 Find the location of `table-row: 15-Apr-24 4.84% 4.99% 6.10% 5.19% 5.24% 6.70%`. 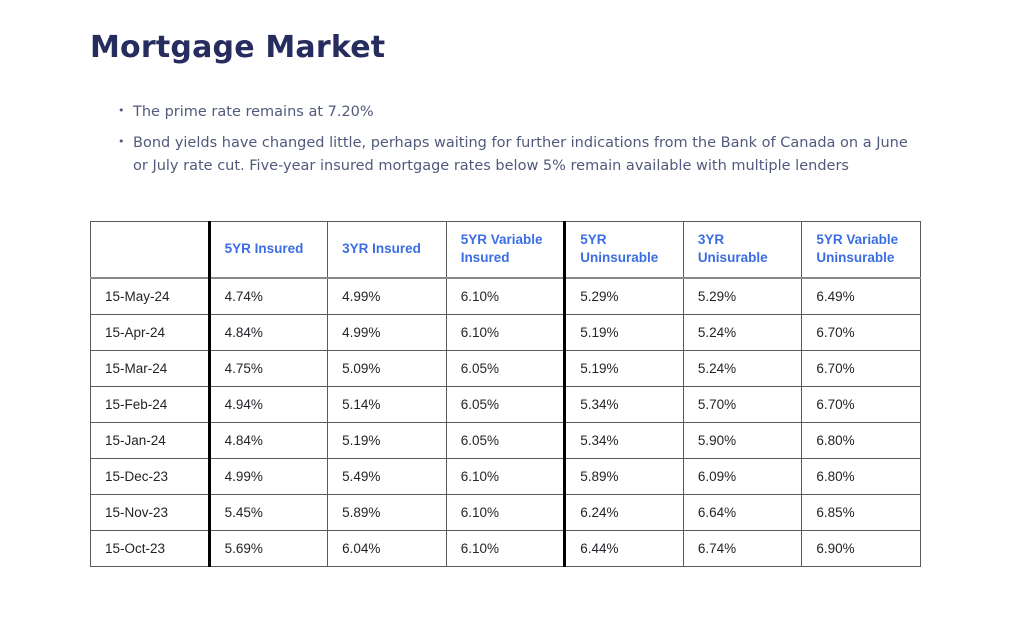

table-row: 15-Apr-24 4.84% 4.99% 6.10% 5.19% 5.24% 6.70% is located at coordinates (505, 332).